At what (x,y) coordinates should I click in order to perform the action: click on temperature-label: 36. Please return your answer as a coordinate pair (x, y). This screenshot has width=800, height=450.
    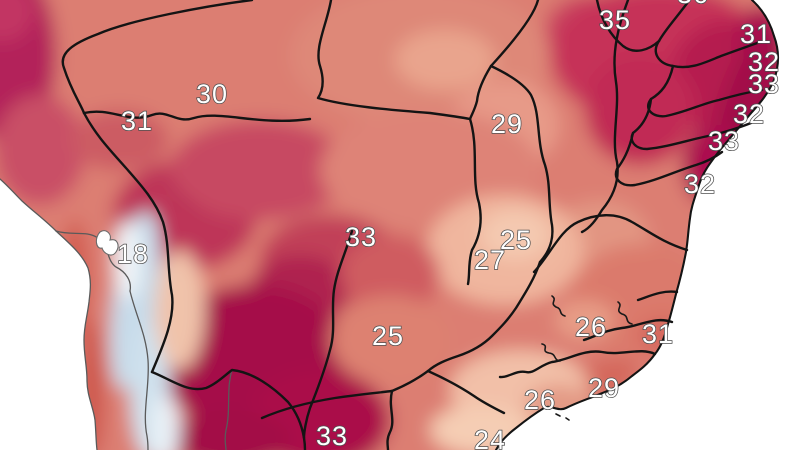
    Looking at the image, I should click on (693, 4).